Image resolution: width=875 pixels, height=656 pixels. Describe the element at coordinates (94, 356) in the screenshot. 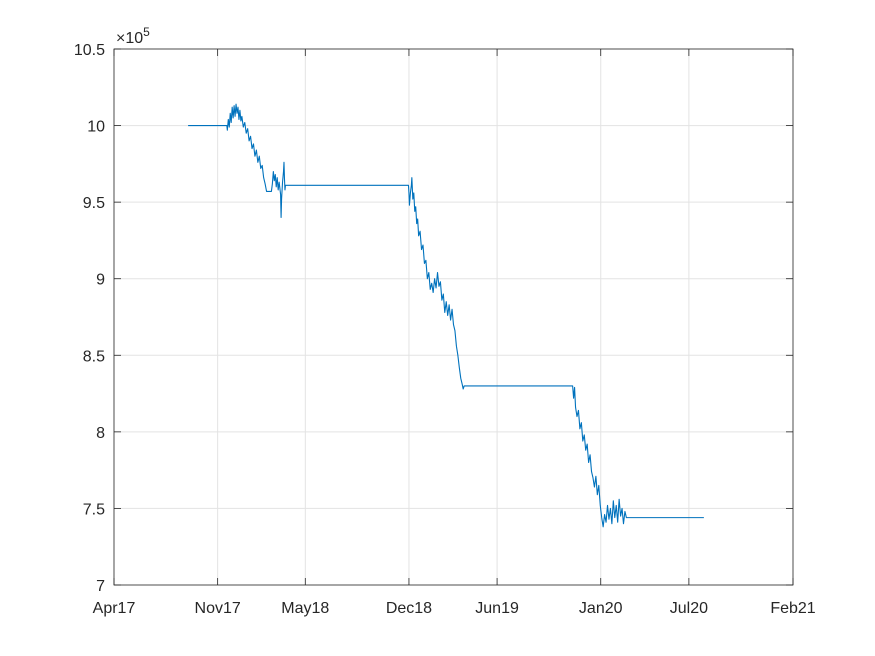

I see `y-tick-label: 8.5` at that location.